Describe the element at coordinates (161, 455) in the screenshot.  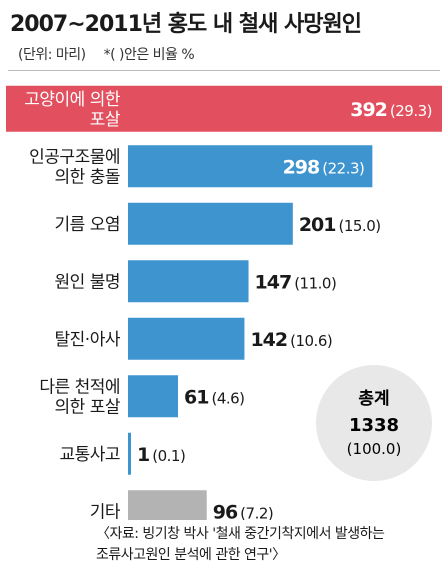
I see `data-label: 1 (0.1)` at that location.